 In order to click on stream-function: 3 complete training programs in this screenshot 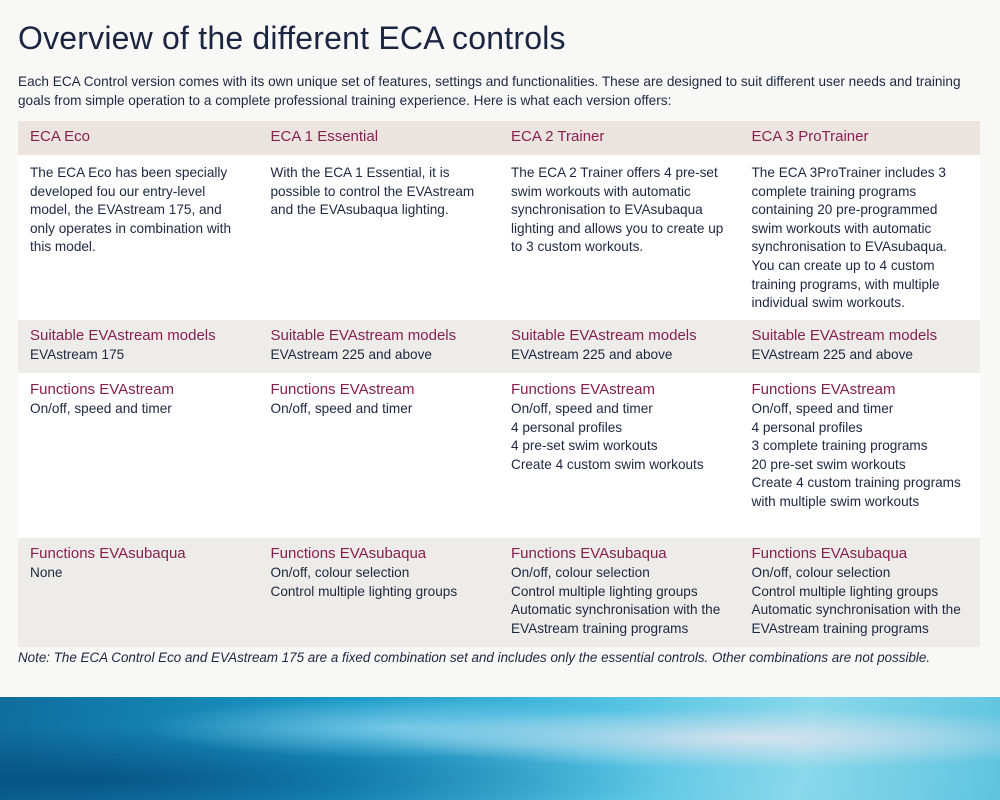, I will do `click(839, 446)`.